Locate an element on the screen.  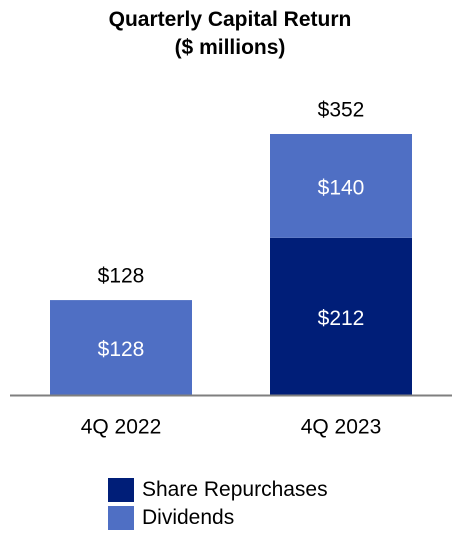
data-label-dividends-2: $140 is located at coordinates (341, 187).